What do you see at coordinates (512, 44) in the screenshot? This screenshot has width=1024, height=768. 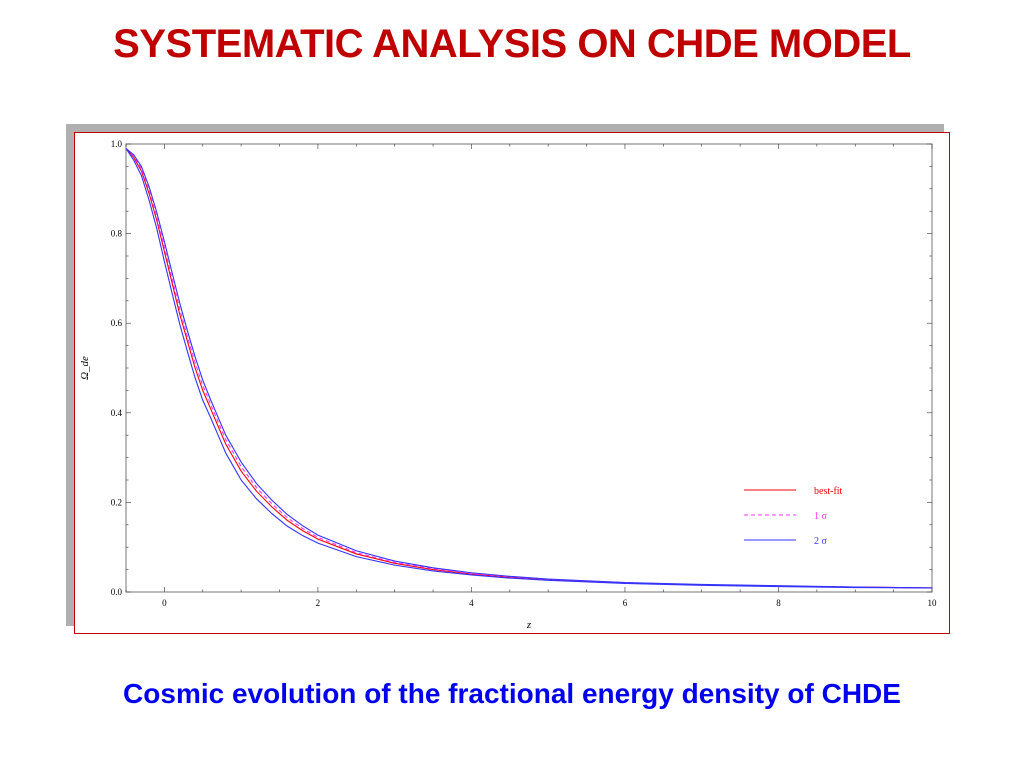 I see `slide-title: SYSTEMATIC ANALYSIS ON CHDE MODEL` at bounding box center [512, 44].